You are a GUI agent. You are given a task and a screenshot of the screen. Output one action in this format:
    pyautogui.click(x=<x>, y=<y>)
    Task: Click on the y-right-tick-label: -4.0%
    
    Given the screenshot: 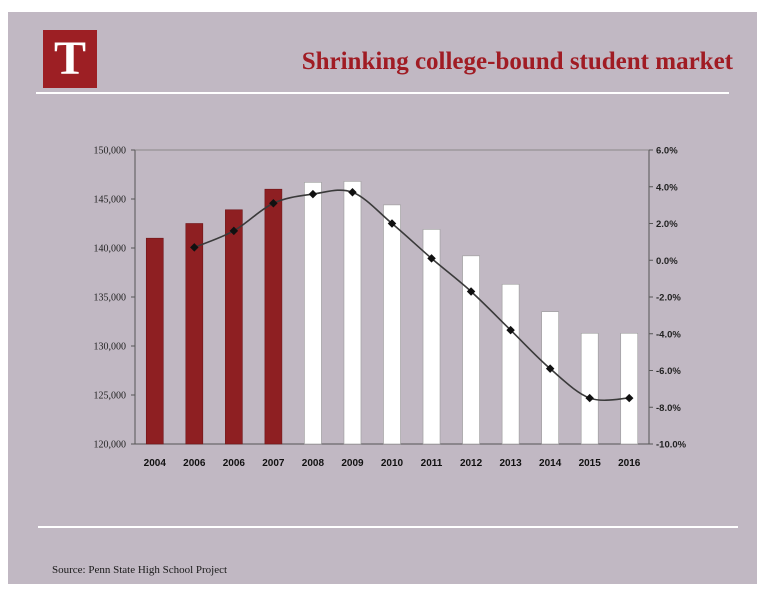 What is the action you would take?
    pyautogui.click(x=668, y=334)
    